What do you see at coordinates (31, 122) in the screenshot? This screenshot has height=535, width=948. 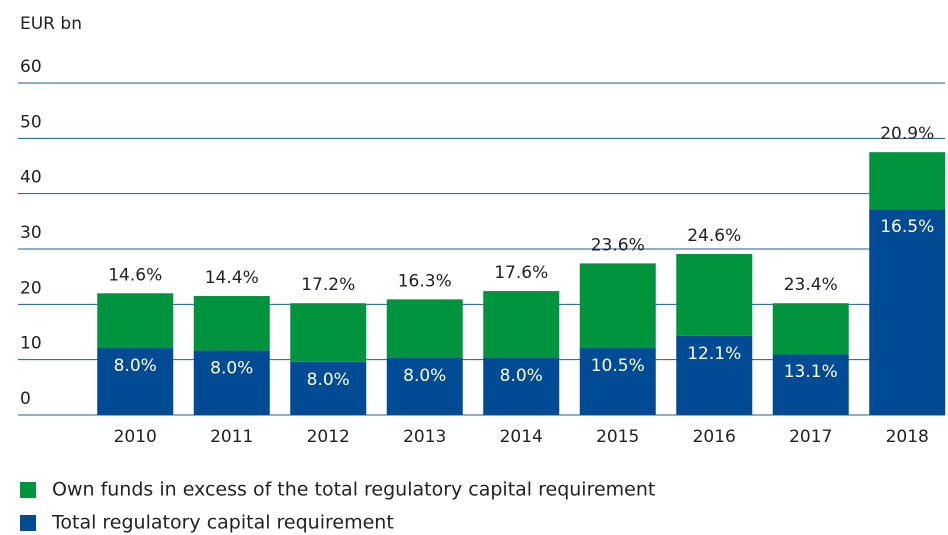 I see `y-tick-label: 50` at bounding box center [31, 122].